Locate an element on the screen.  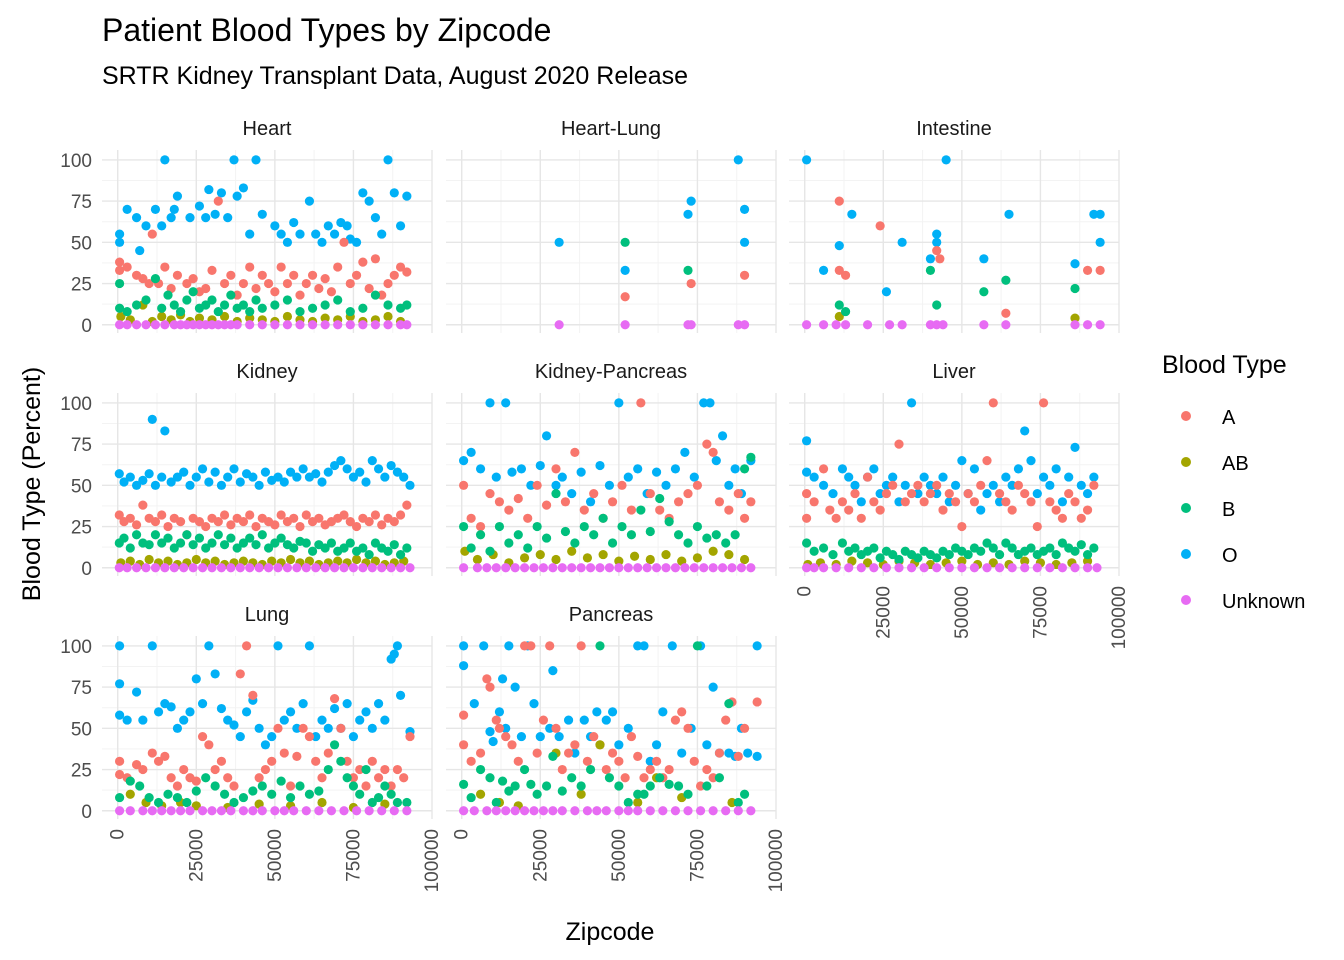
panel-heart-lung: Heart-Lung is located at coordinates (611, 225).